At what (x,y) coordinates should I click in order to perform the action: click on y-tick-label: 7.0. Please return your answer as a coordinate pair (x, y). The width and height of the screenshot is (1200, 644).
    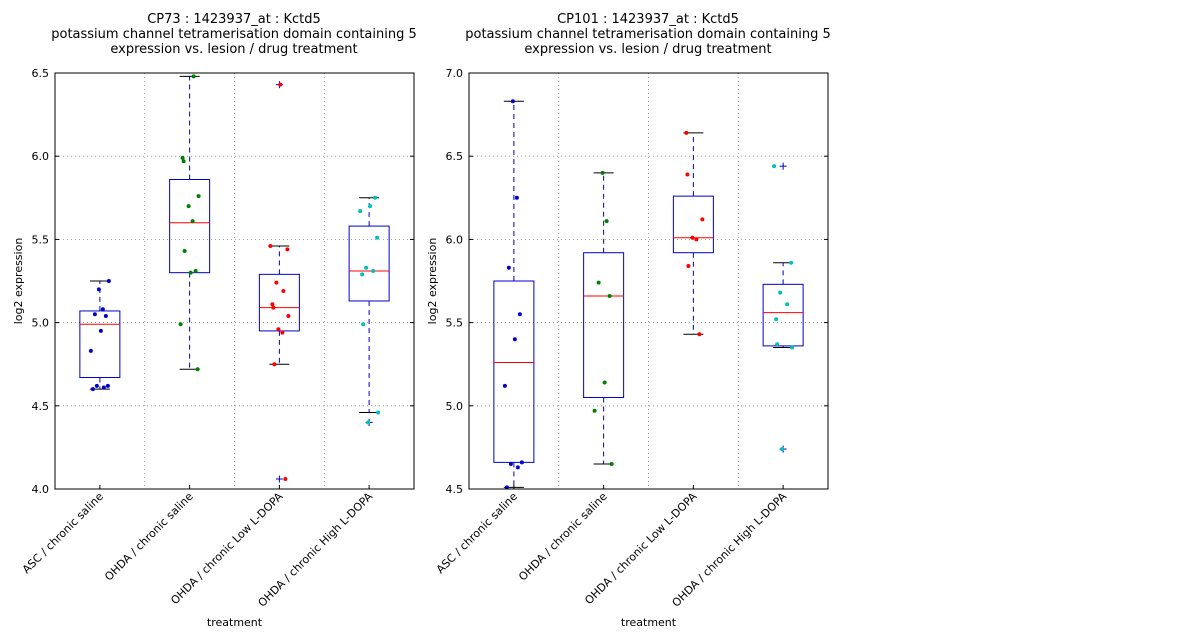
    Looking at the image, I should click on (455, 73).